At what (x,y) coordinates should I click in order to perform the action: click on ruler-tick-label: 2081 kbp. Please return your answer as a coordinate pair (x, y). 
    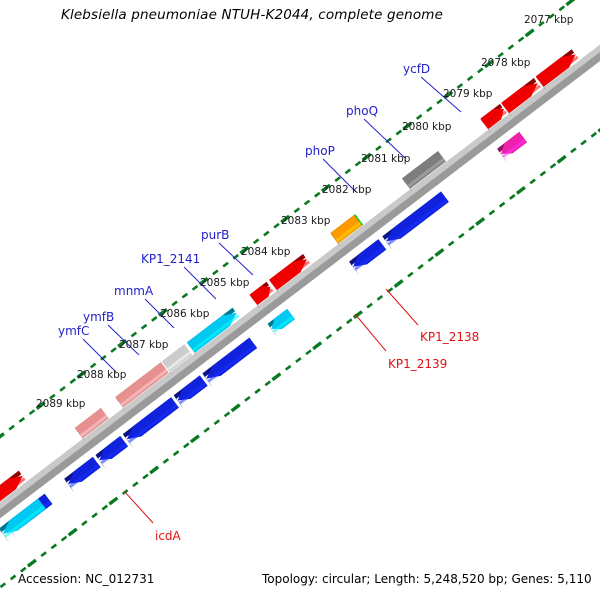
    Looking at the image, I should click on (386, 159).